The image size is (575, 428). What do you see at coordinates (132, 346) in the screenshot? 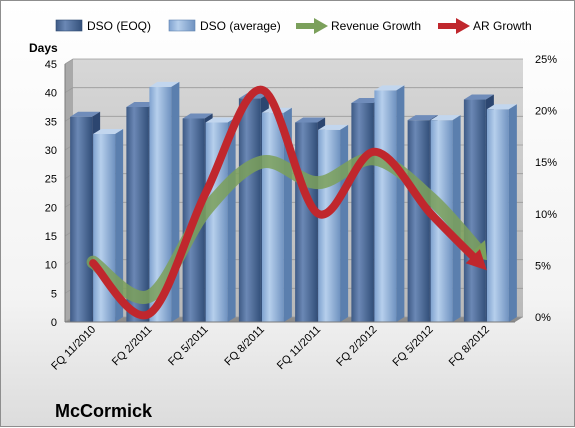
I see `x-tick-label: FQ 2/2011` at bounding box center [132, 346].